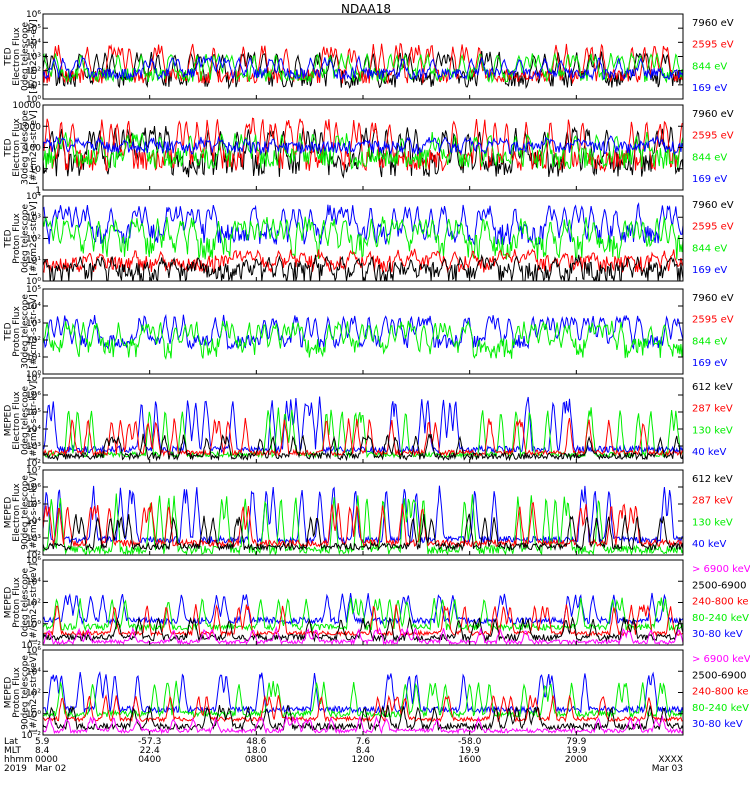  What do you see at coordinates (363, 525) in the screenshot?
I see `series-6-287-kev` at bounding box center [363, 525].